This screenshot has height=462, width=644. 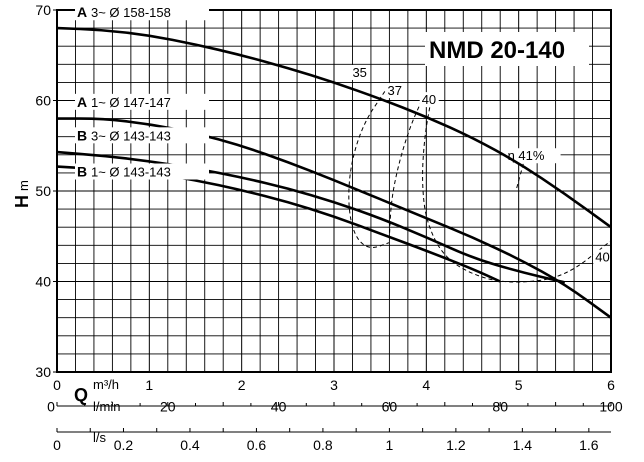 What do you see at coordinates (323, 445) in the screenshot?
I see `x-tick-ls: 0.8` at bounding box center [323, 445].